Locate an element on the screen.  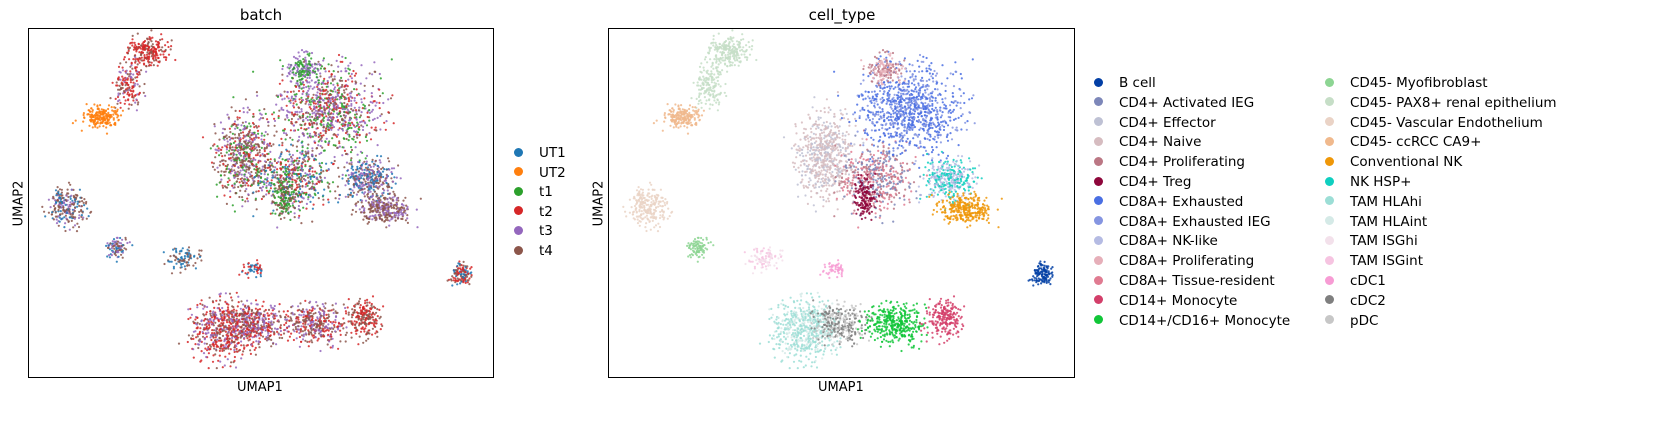
legend-item-cd14-monocyte: CD14+ Monocyte is located at coordinates (1165, 301).